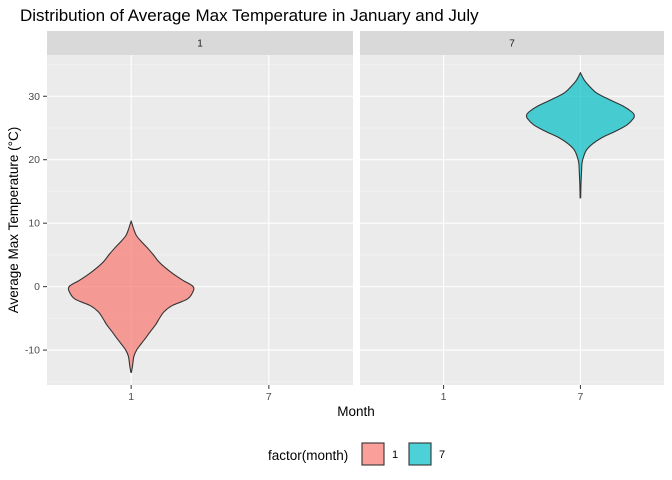 The image size is (672, 480). Describe the element at coordinates (13, 220) in the screenshot. I see `y-axis-title: Average Max Temperature (°C)` at that location.